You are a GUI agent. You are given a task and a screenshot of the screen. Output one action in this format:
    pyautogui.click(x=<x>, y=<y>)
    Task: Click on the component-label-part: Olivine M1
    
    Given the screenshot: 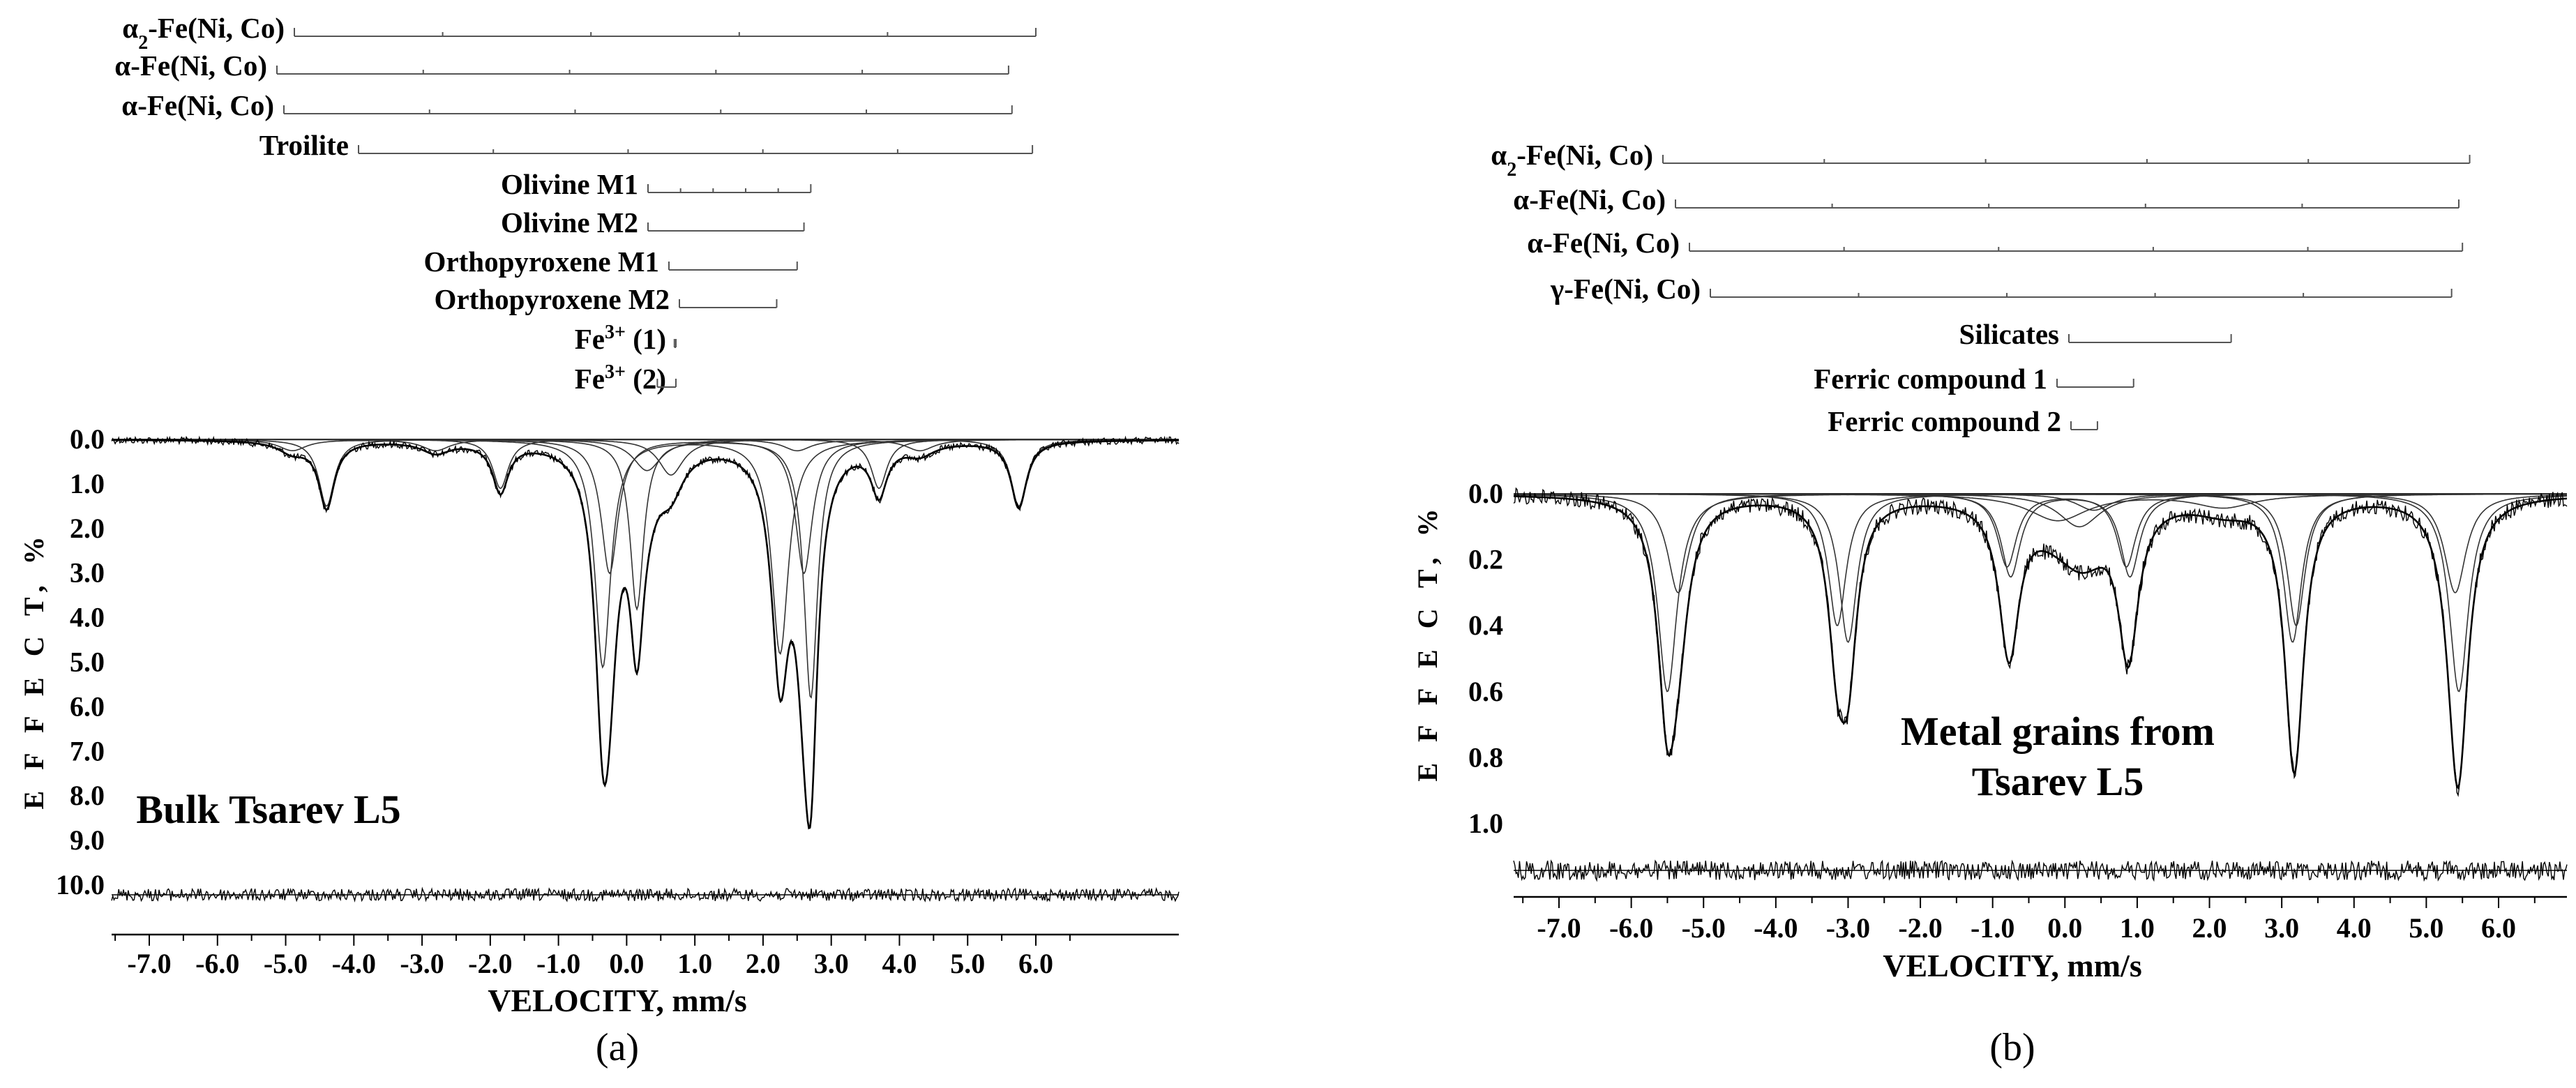 What is the action you would take?
    pyautogui.click(x=569, y=184)
    